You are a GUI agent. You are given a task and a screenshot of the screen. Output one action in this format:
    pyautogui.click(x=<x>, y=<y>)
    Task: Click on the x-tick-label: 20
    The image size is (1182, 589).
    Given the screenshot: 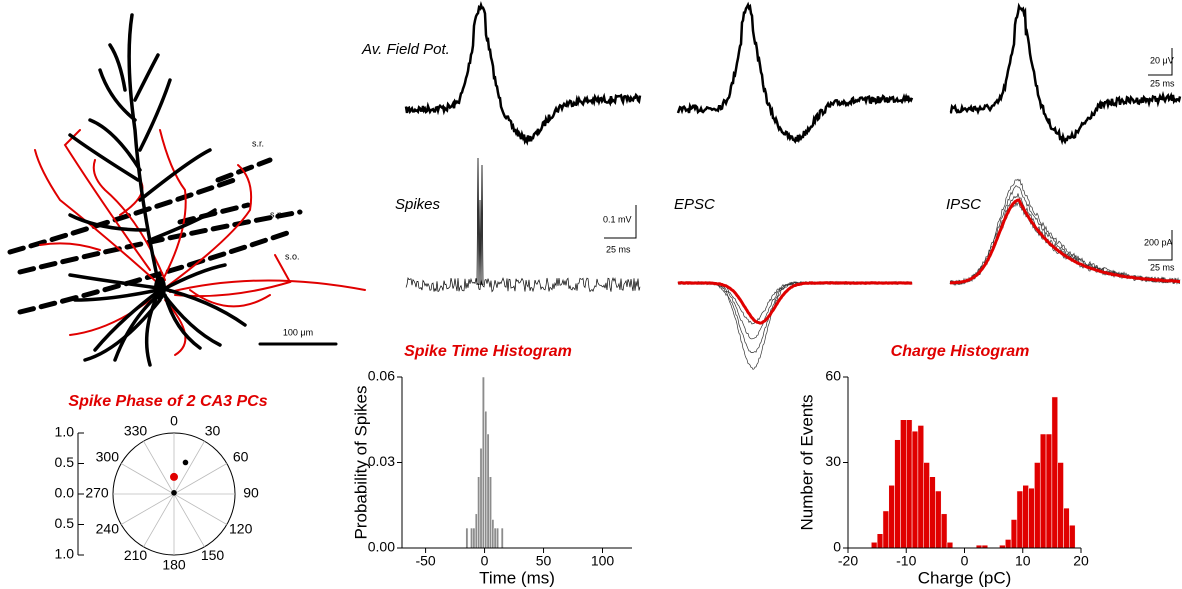 What is the action you would take?
    pyautogui.click(x=1081, y=561)
    